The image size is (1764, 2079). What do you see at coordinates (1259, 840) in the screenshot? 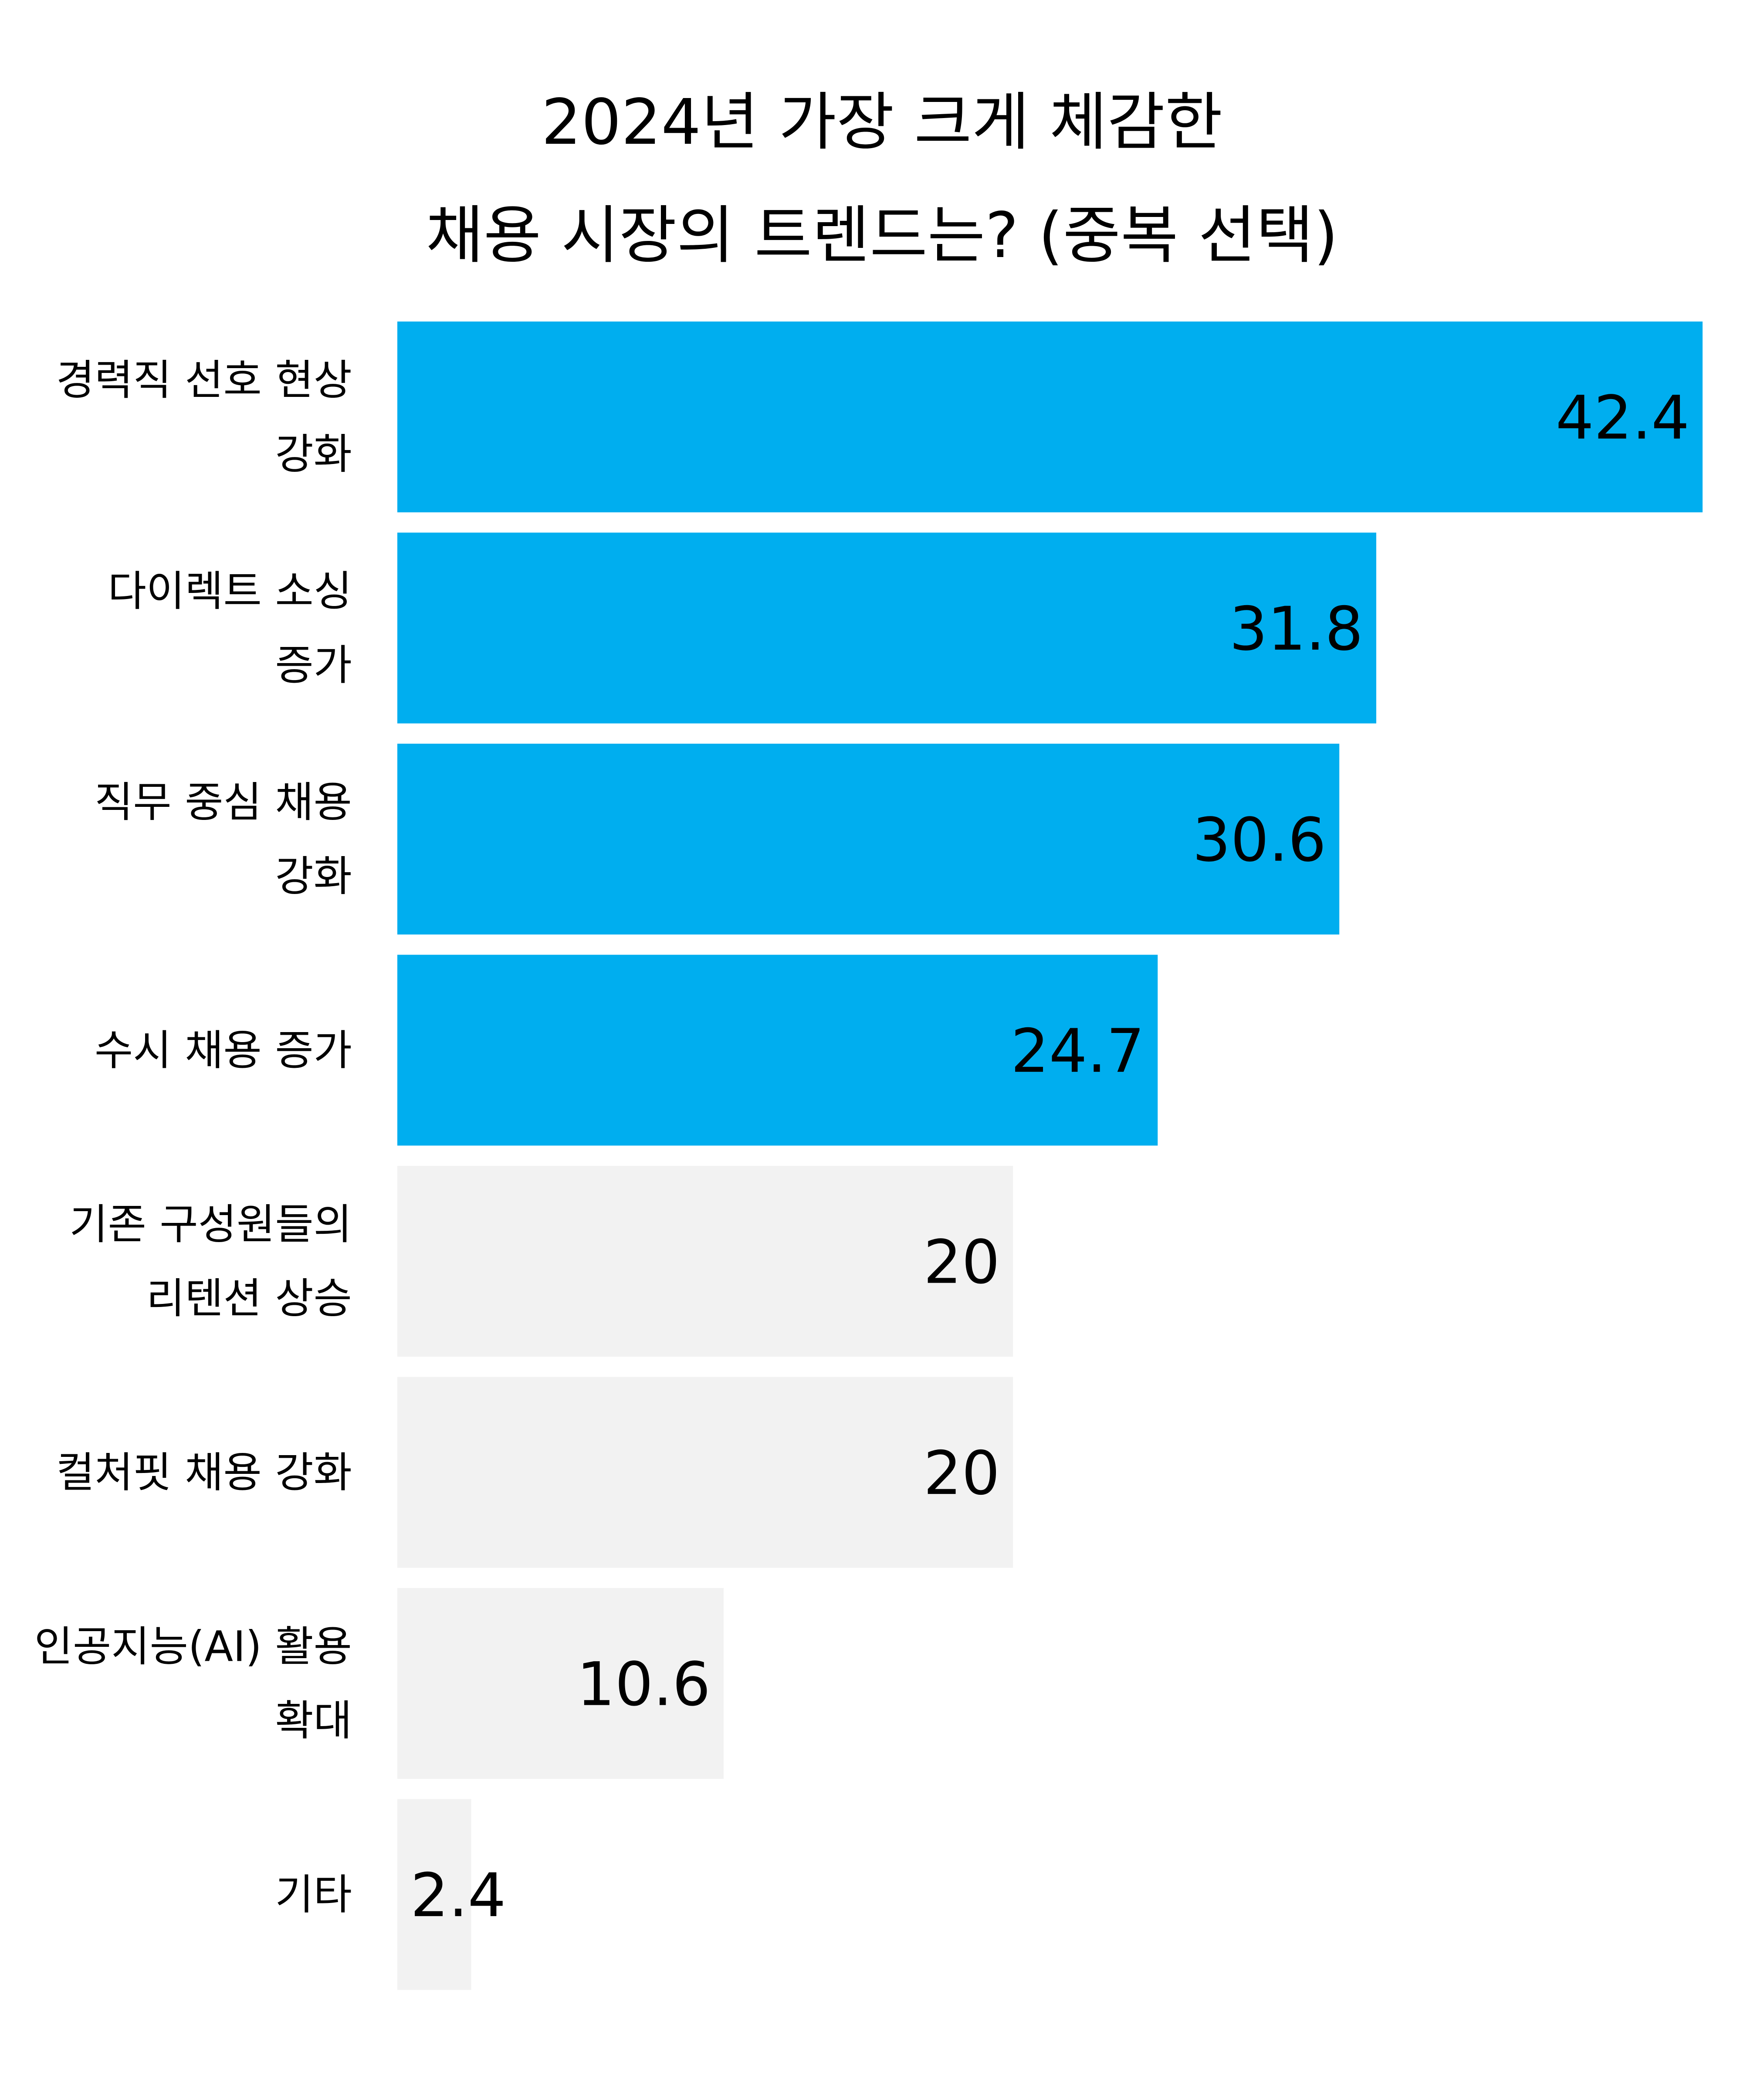
I see `value-label-3: 30.6` at bounding box center [1259, 840].